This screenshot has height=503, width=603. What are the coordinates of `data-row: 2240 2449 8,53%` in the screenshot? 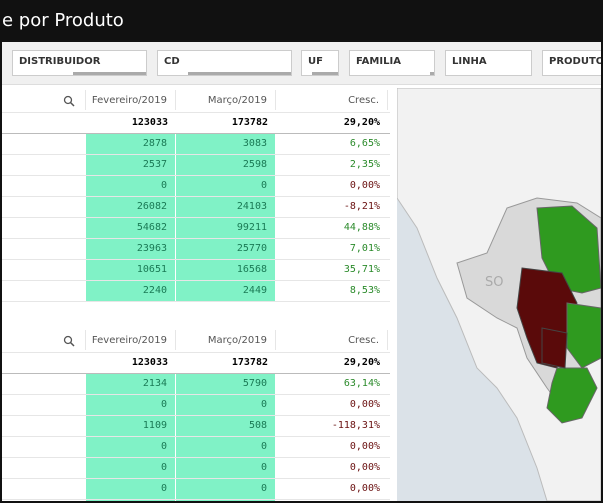 It's located at (196, 291).